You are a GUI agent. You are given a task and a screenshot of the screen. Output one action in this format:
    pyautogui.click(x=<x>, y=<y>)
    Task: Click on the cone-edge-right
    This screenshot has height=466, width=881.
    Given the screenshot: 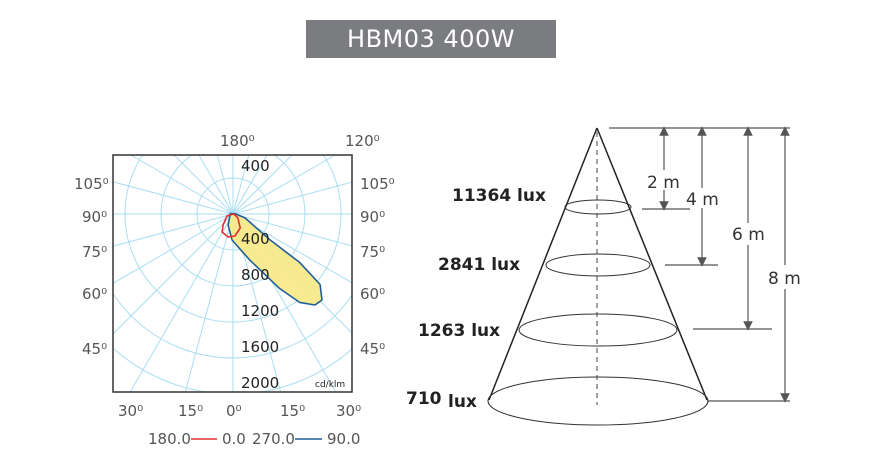 What is the action you would take?
    pyautogui.click(x=652, y=264)
    